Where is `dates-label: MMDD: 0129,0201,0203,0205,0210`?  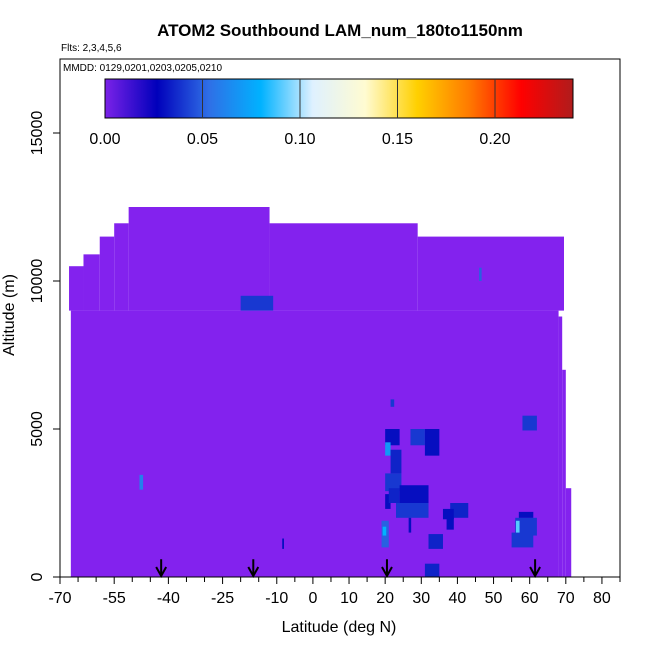
dates-label: MMDD: 0129,0201,0203,0205,0210 is located at coordinates (142, 68).